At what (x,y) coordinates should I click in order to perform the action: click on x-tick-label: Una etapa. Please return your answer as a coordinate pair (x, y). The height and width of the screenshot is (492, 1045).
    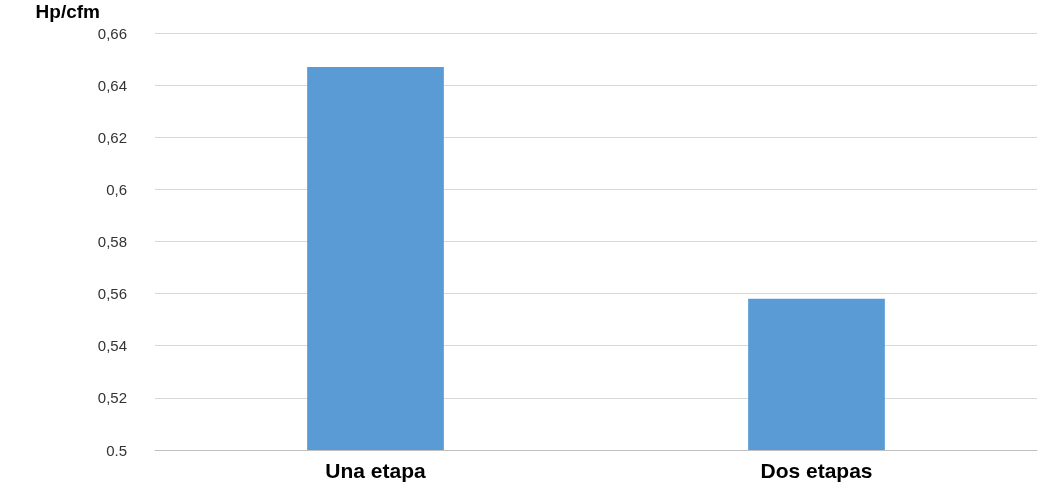
    Looking at the image, I should click on (375, 470).